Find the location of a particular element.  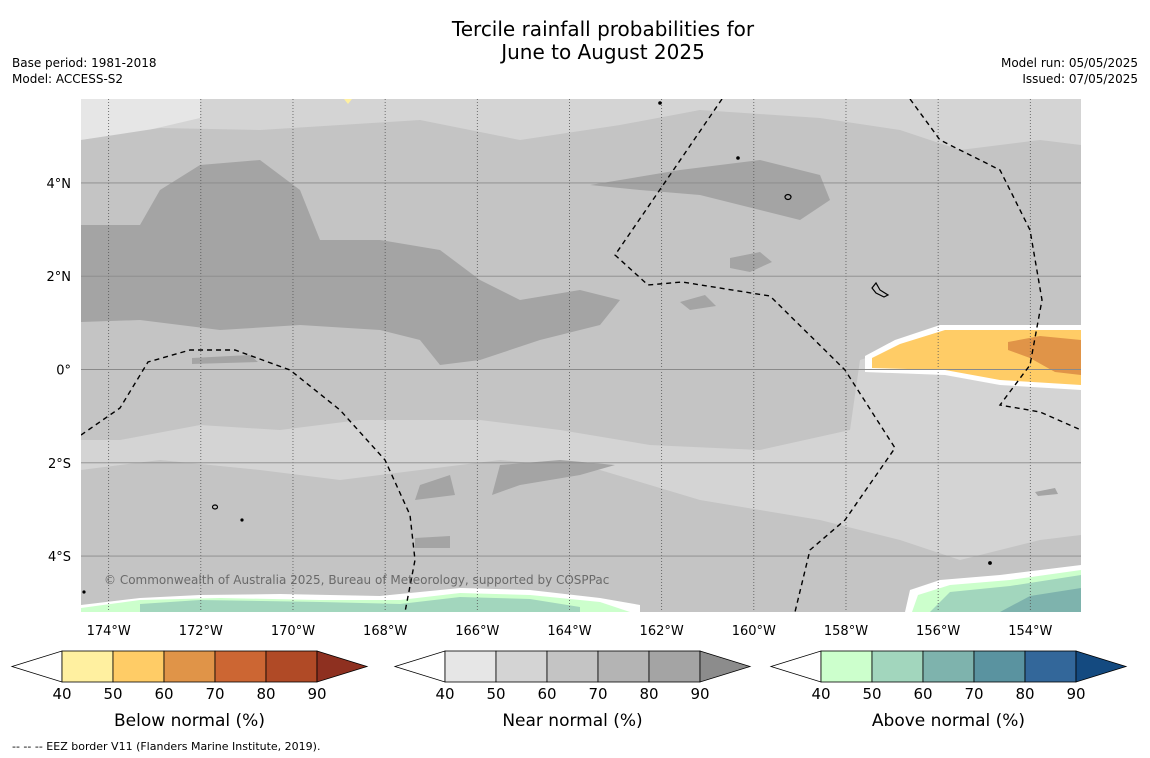

lon-tick-label: 156°W is located at coordinates (938, 631).